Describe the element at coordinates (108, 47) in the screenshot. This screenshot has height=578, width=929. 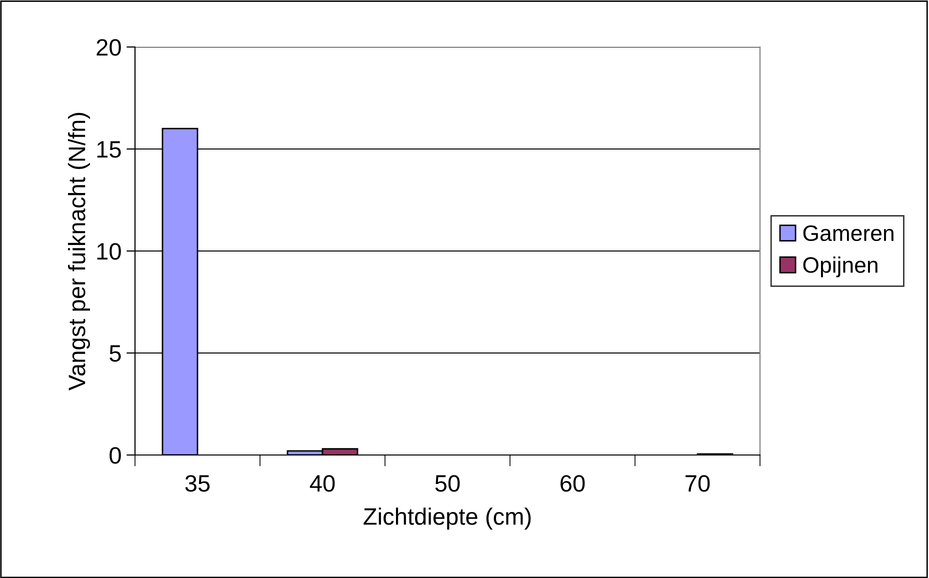
I see `y-tick-label: 20` at that location.